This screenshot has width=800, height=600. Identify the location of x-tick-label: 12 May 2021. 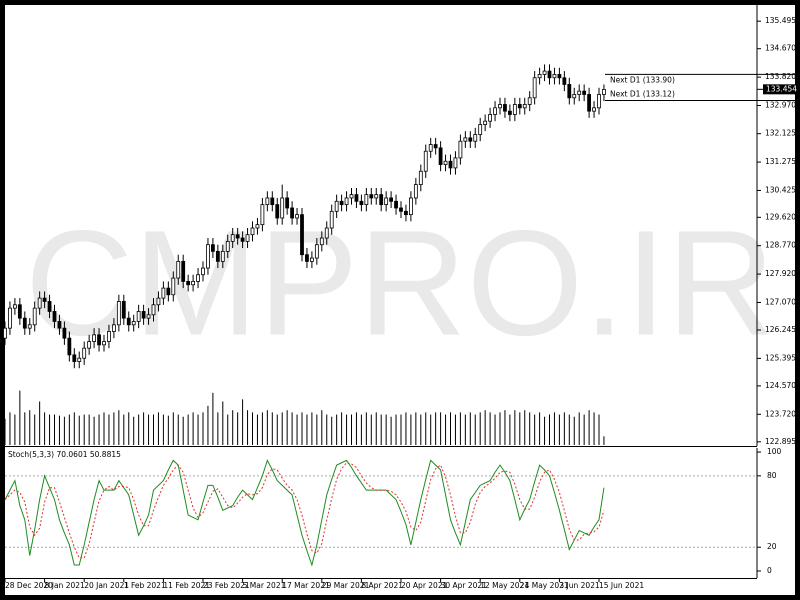
(504, 585).